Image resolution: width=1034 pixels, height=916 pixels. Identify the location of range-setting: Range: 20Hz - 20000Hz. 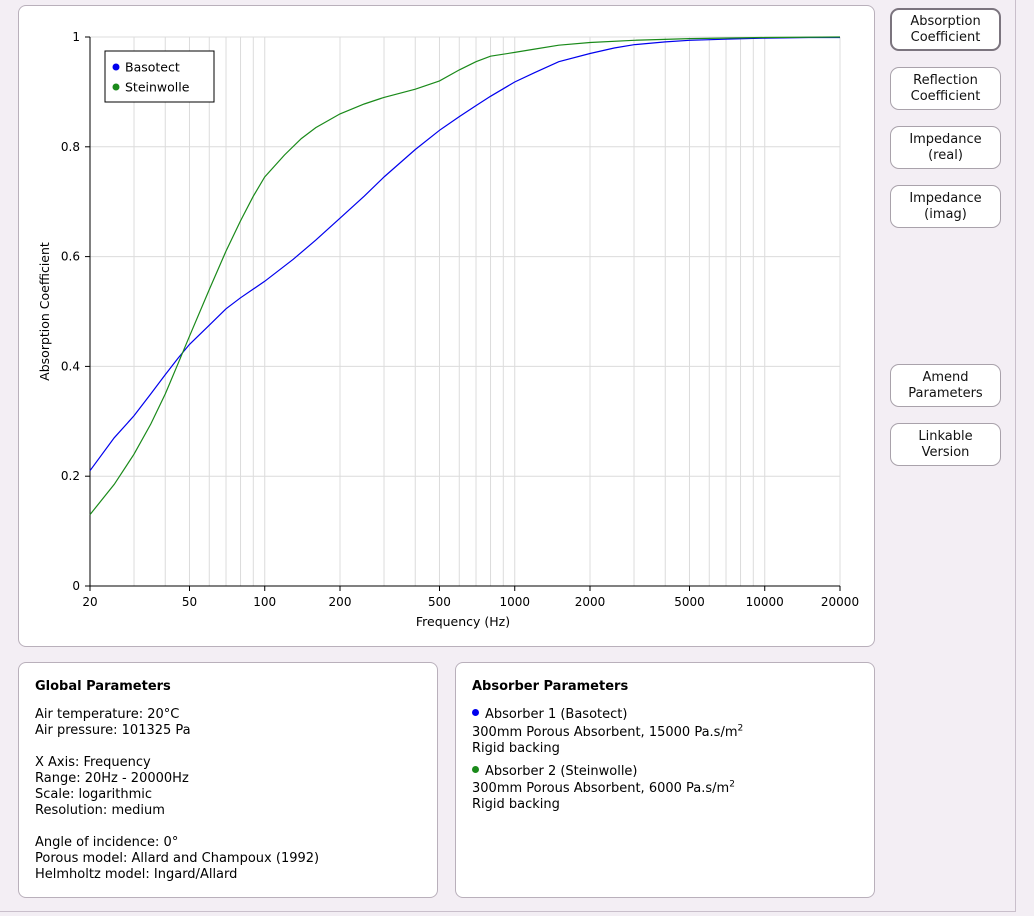
(112, 778).